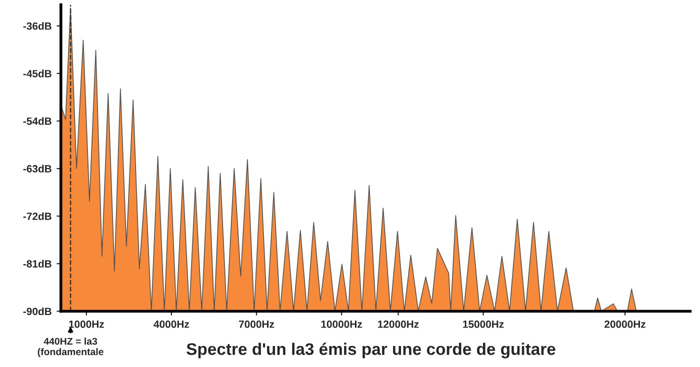  I want to click on y-tick-label: -90dB, so click(37, 311).